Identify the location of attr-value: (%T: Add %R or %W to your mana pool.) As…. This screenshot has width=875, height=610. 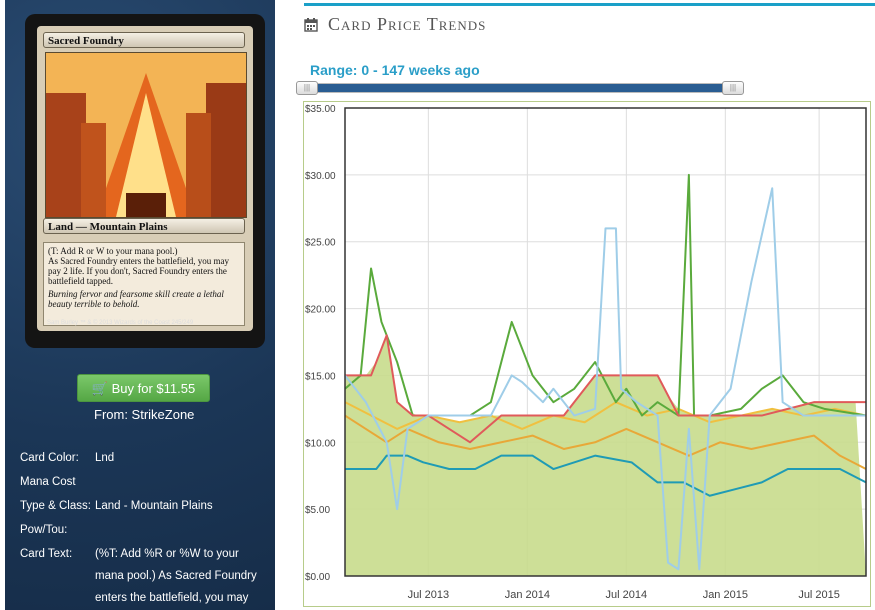
(176, 576).